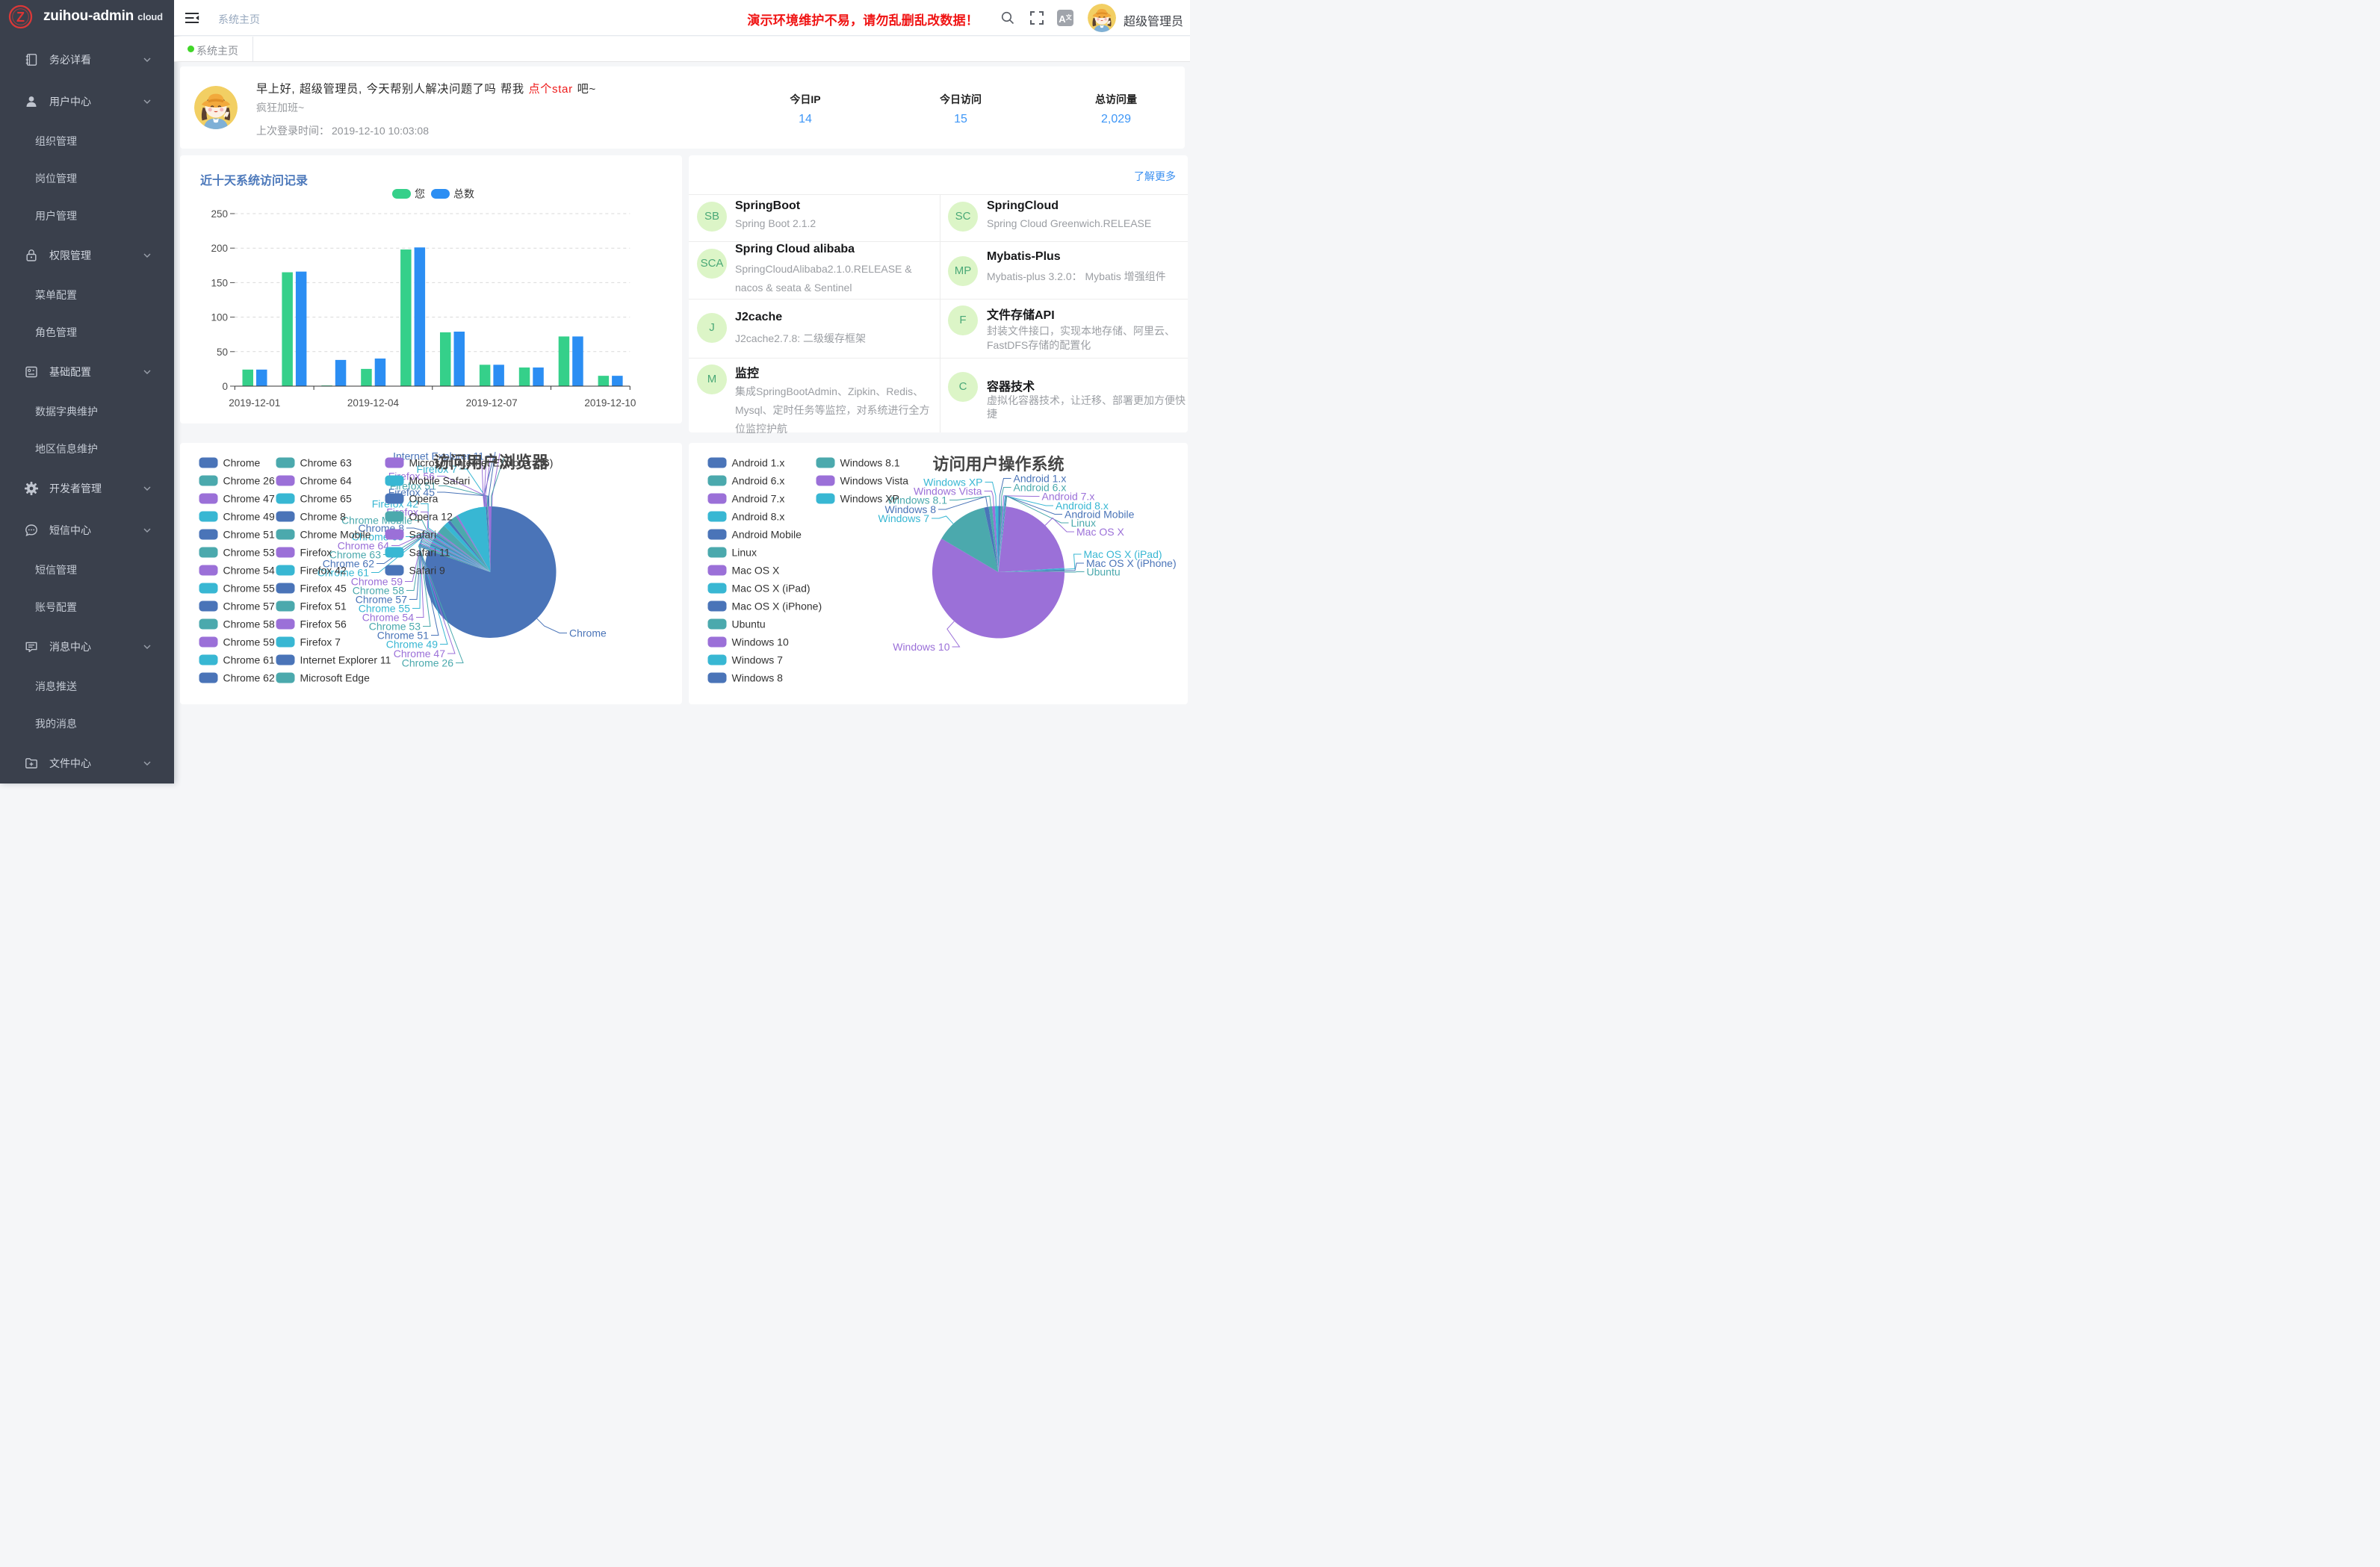 The width and height of the screenshot is (2380, 1567). What do you see at coordinates (323, 606) in the screenshot?
I see `svg-text: Firefox 51` at bounding box center [323, 606].